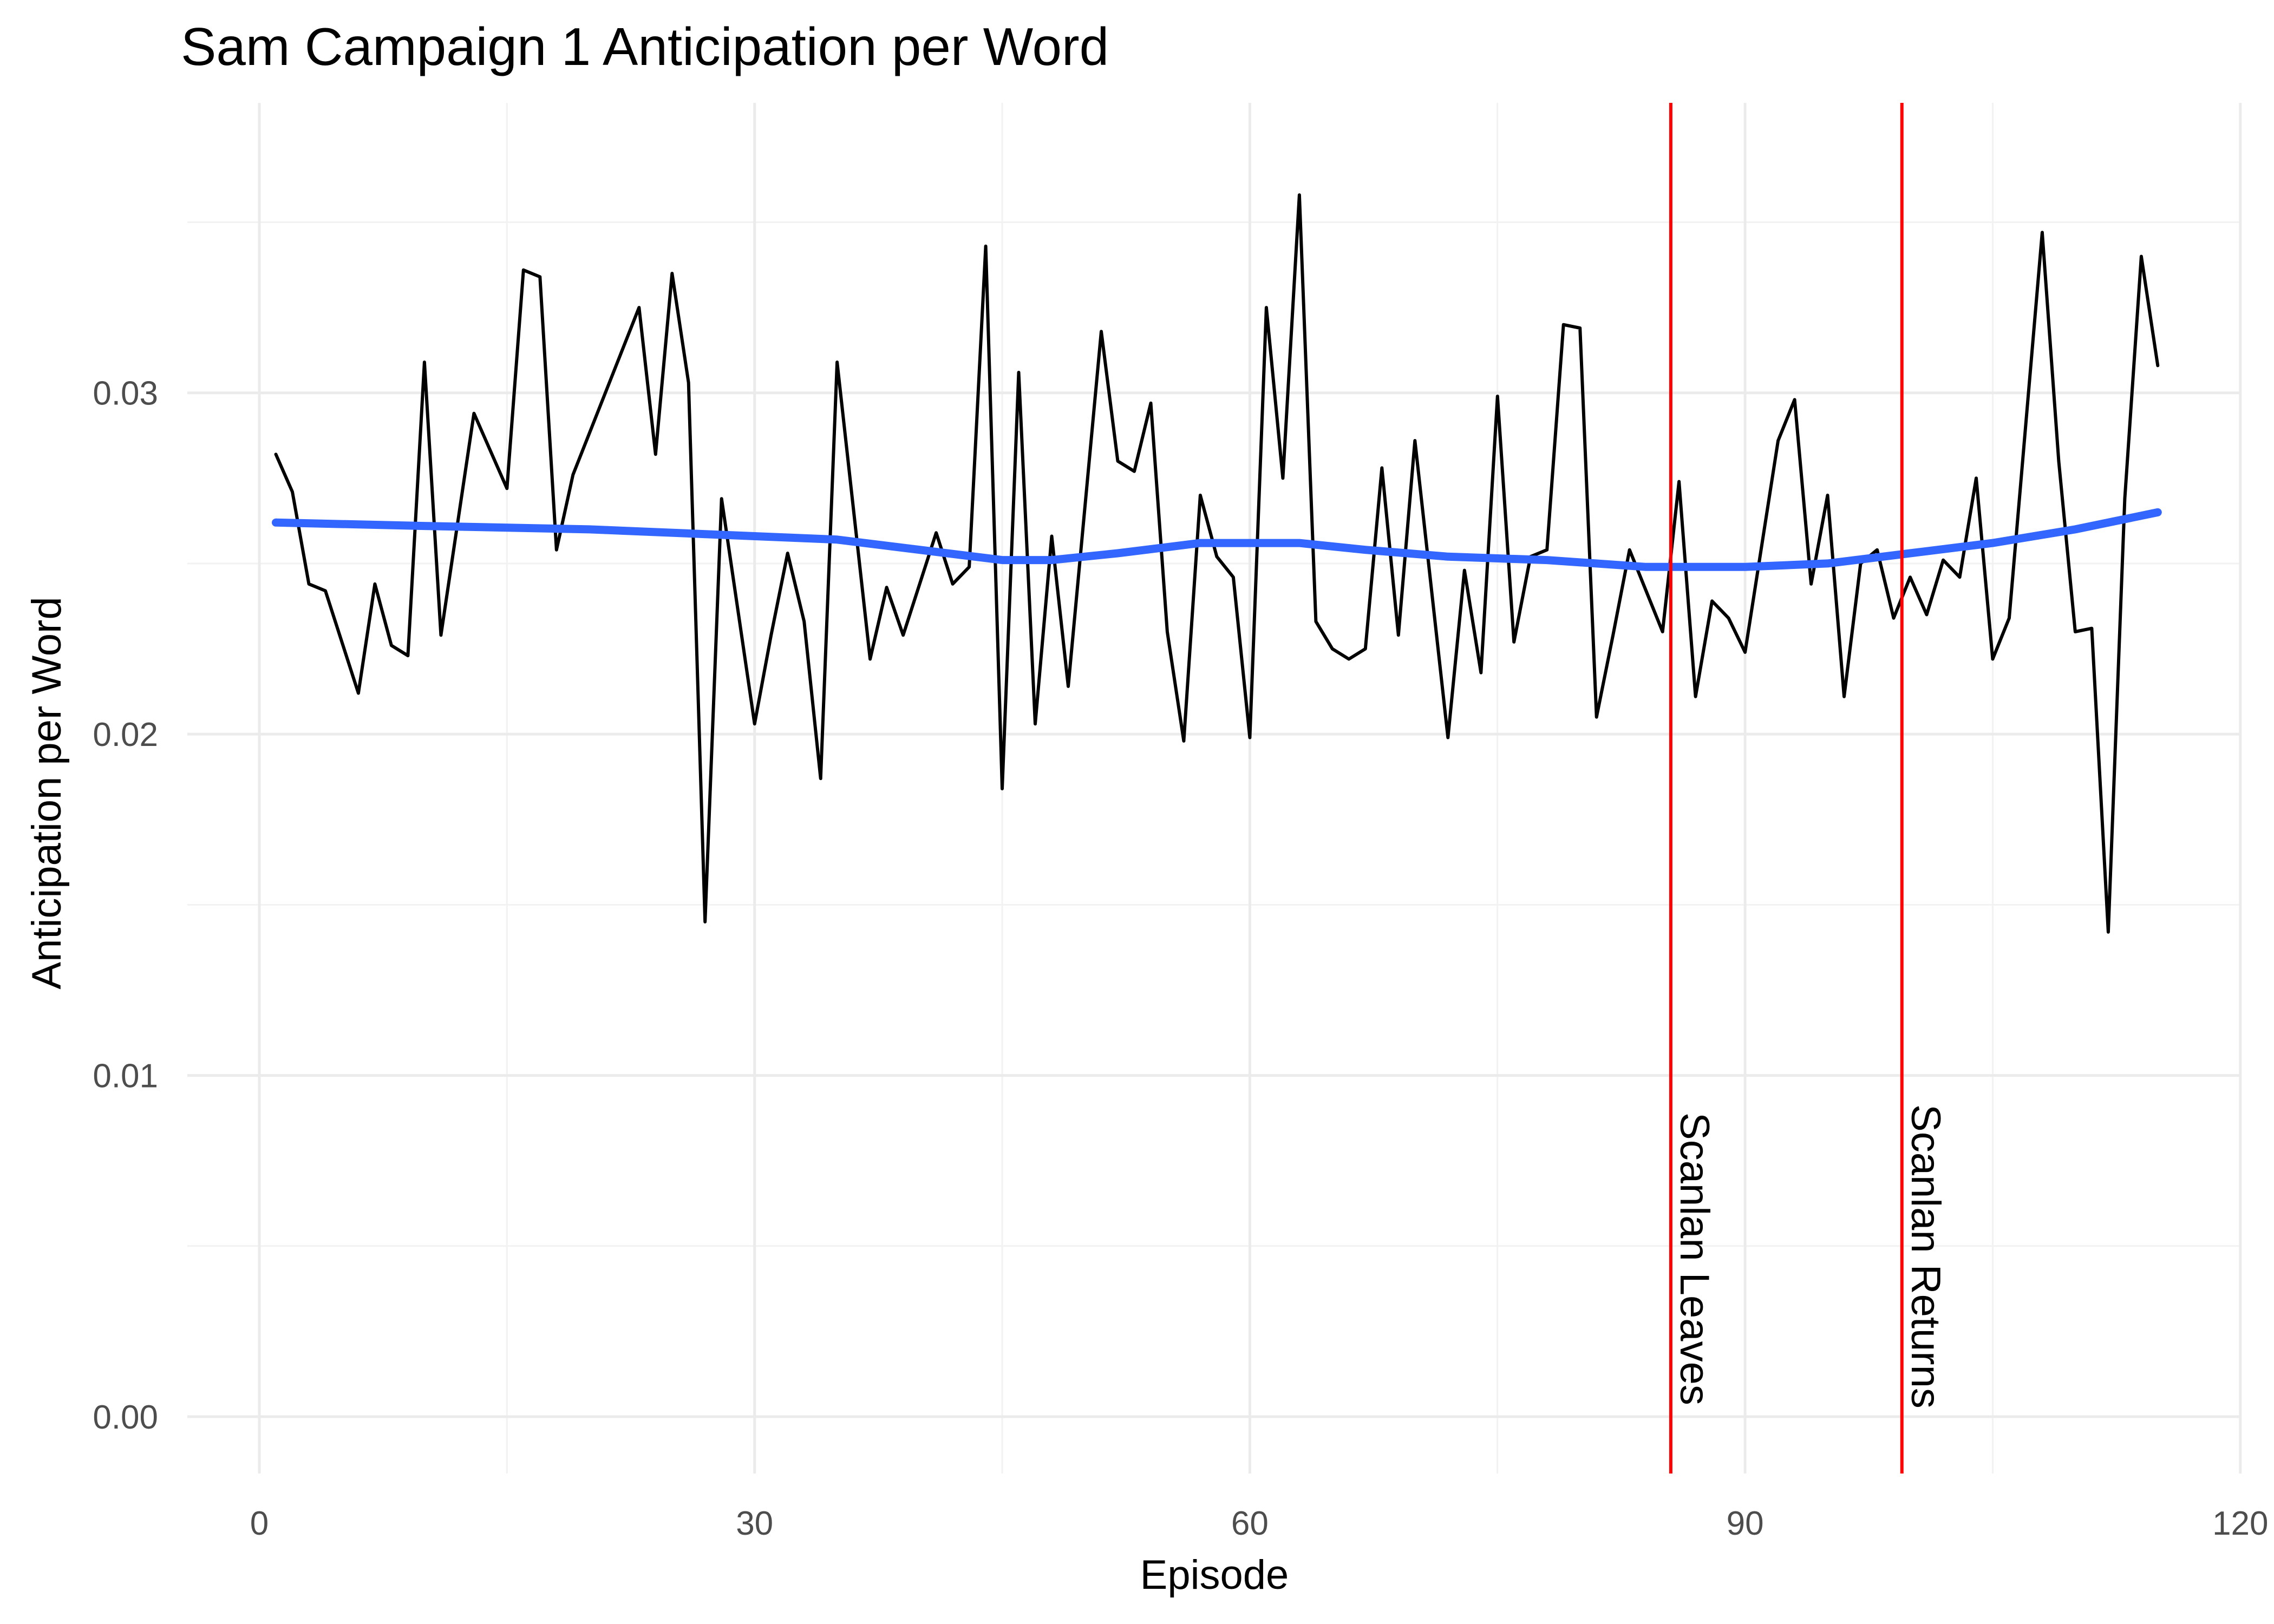  I want to click on x-tick-label: 30, so click(755, 1523).